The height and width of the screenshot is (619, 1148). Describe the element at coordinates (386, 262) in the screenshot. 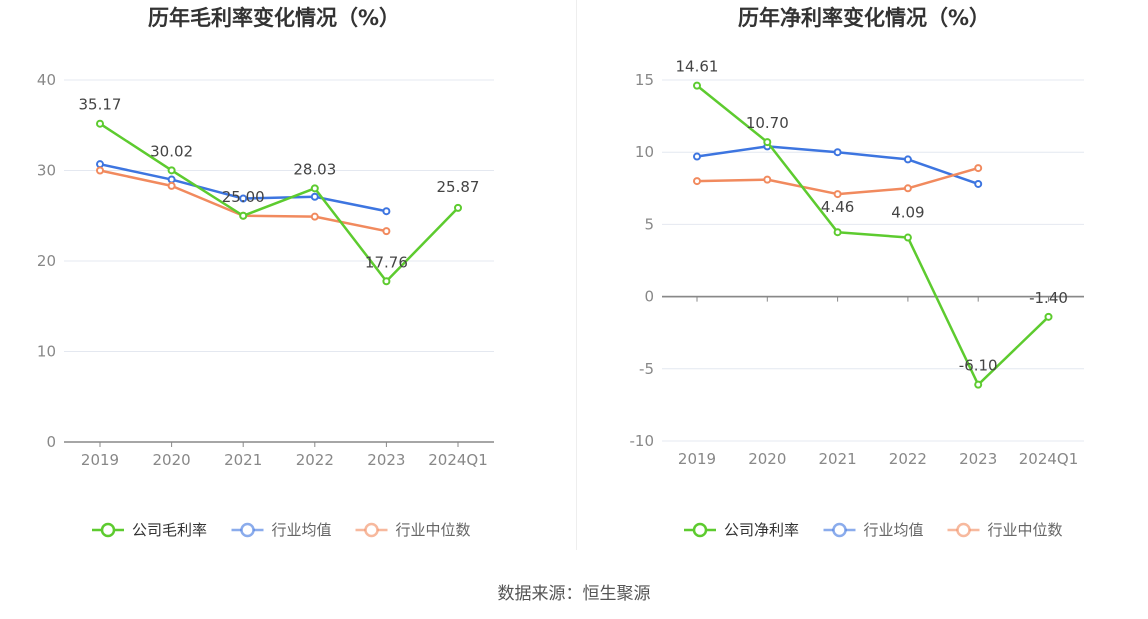

I see `data-label: 17.76` at that location.